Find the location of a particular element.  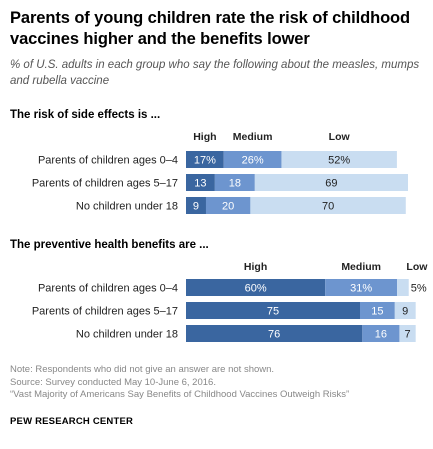

value-label-low: 69 is located at coordinates (331, 184).